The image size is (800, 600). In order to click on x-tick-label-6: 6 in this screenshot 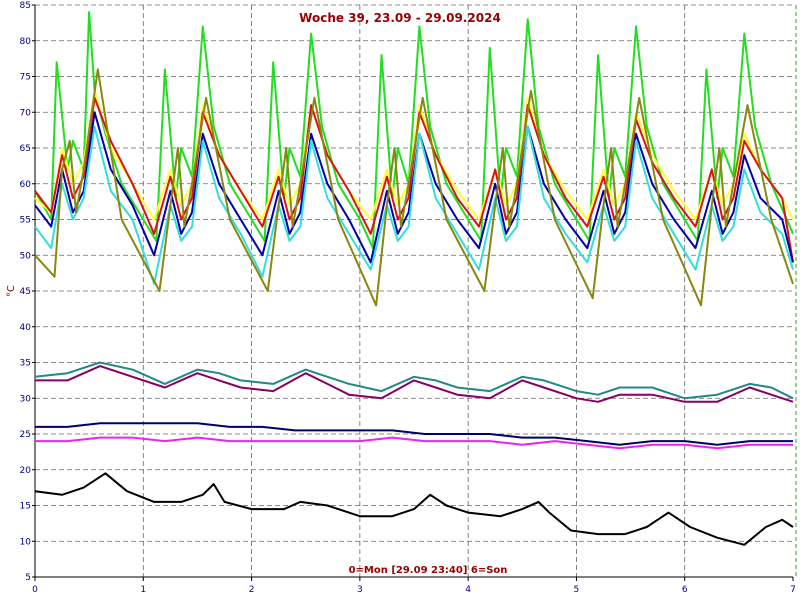, I will do `click(685, 590)`.